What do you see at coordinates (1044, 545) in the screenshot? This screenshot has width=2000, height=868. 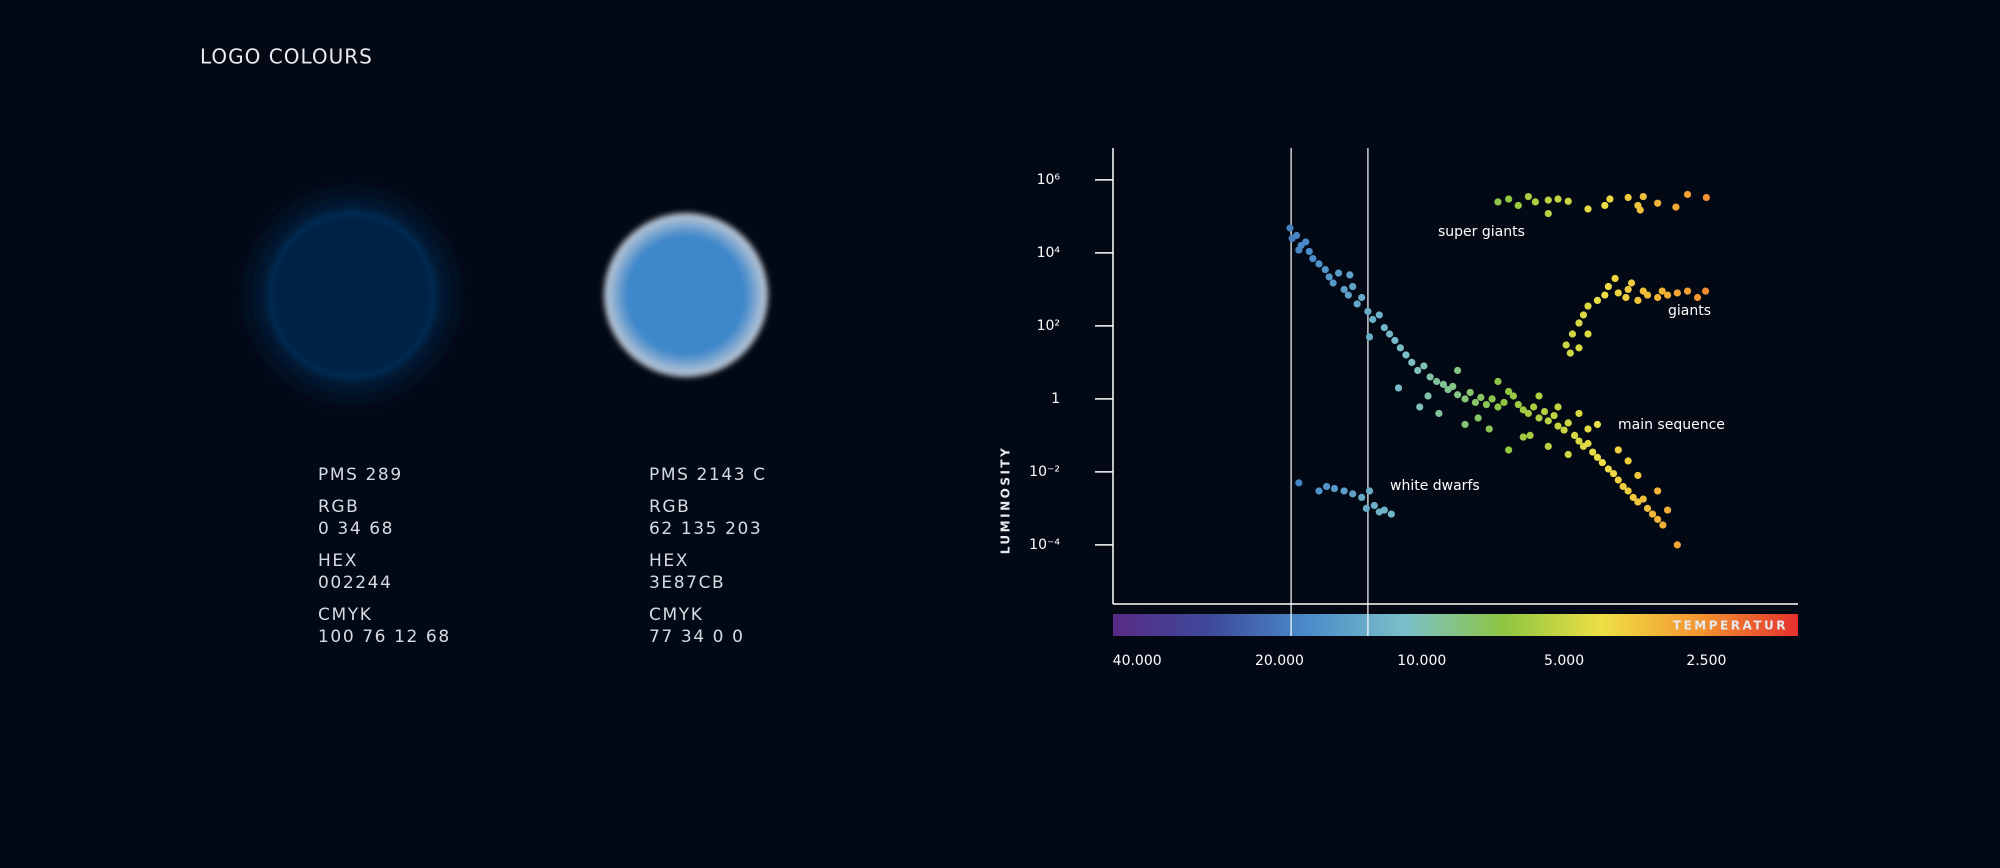 I see `y-tick-label: 10⁻⁴` at bounding box center [1044, 545].